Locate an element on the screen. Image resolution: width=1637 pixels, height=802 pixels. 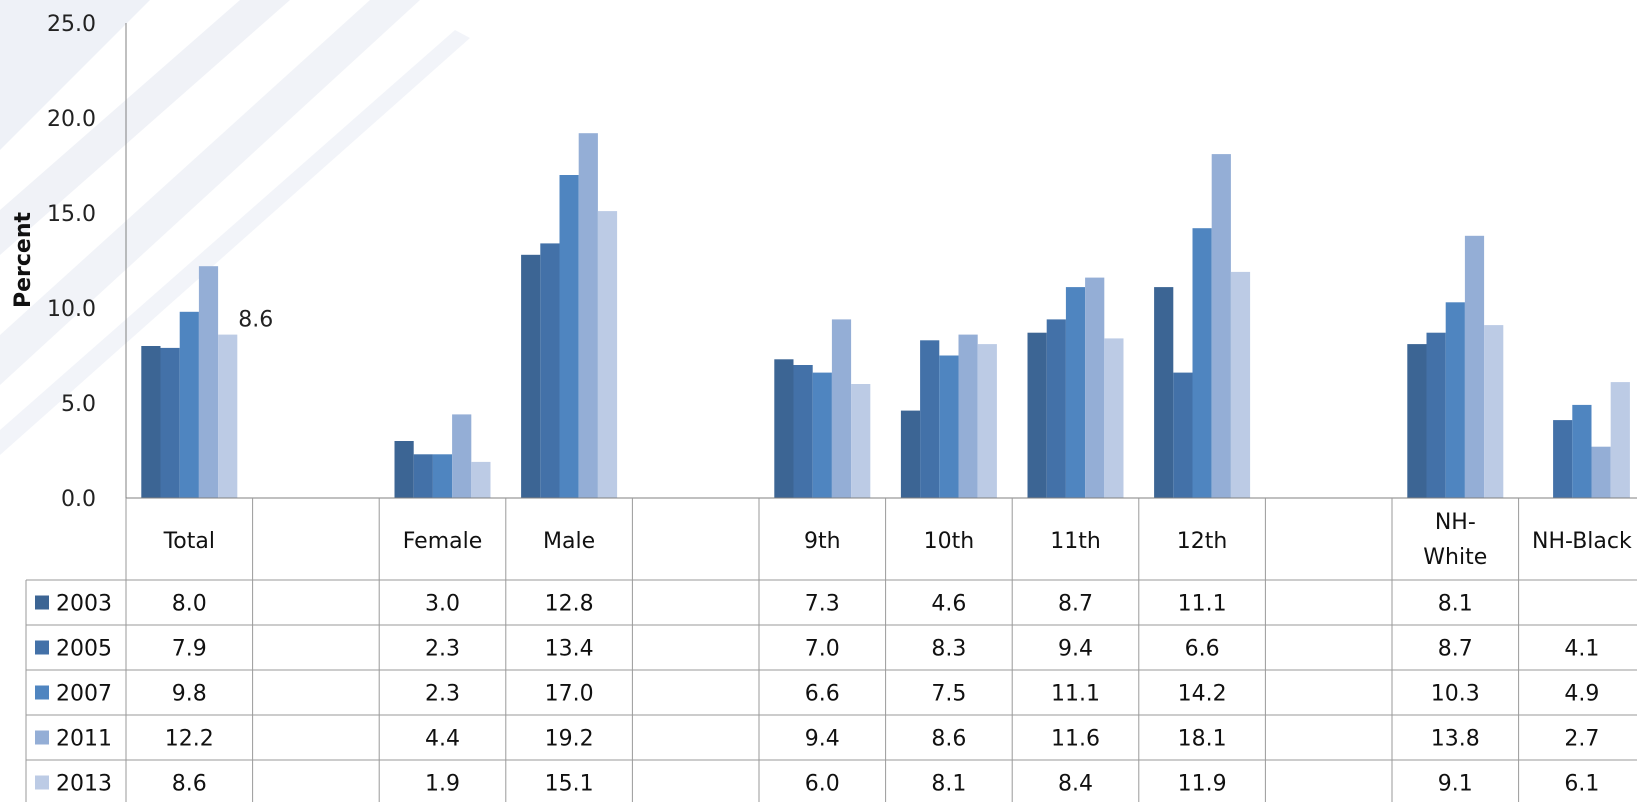
table-cell-2013-total: 8.6 is located at coordinates (189, 784).